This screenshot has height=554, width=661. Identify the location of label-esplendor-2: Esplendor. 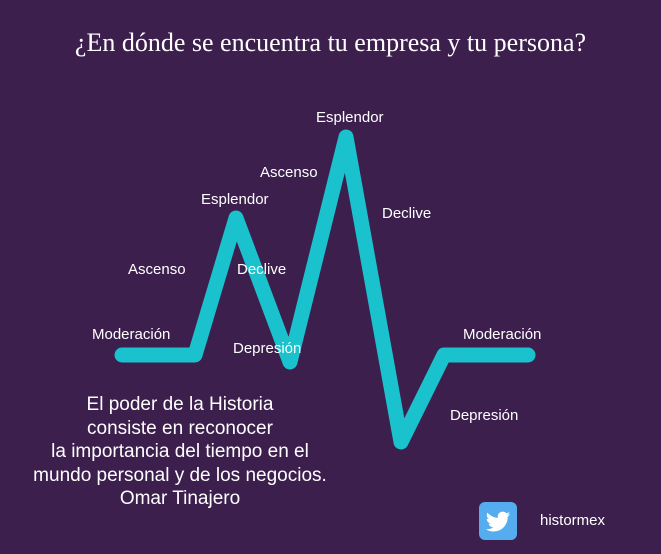
(350, 117).